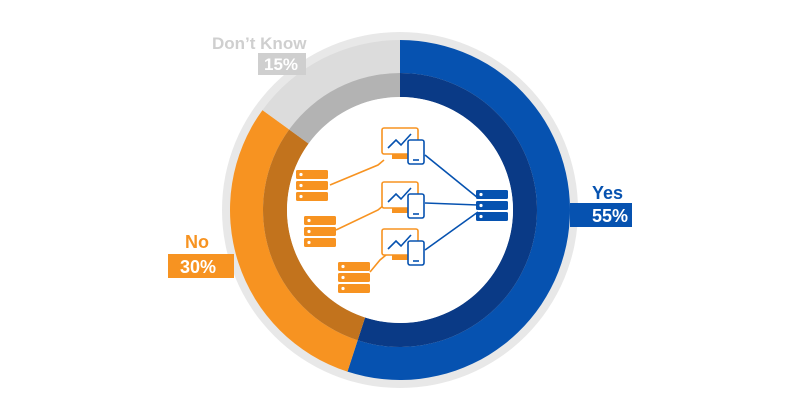  I want to click on label-no: No 30%, so click(201, 255).